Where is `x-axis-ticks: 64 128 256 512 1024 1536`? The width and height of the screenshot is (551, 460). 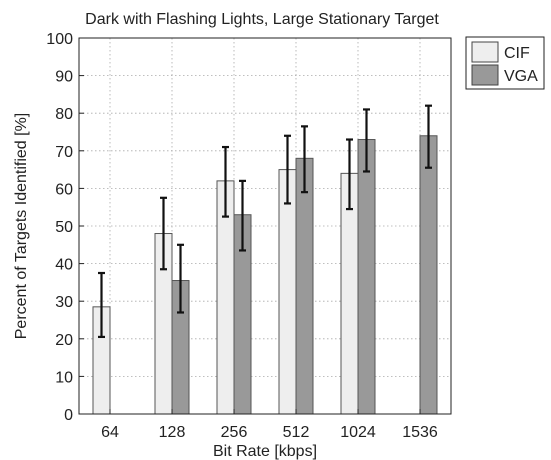
x-axis-ticks: 64 128 256 512 1024 1536 is located at coordinates (269, 425).